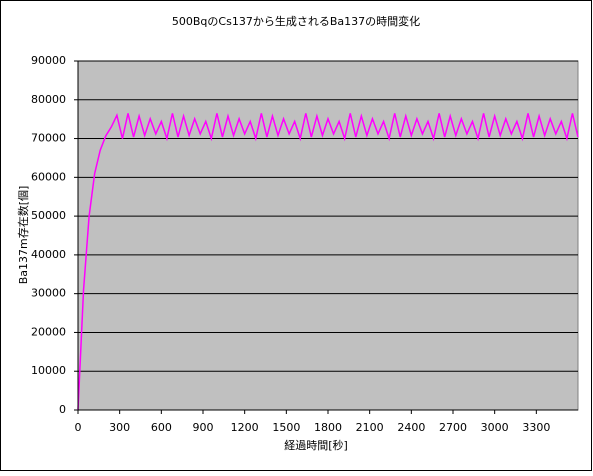  What do you see at coordinates (48, 370) in the screenshot?
I see `y-tick-label: 10000` at bounding box center [48, 370].